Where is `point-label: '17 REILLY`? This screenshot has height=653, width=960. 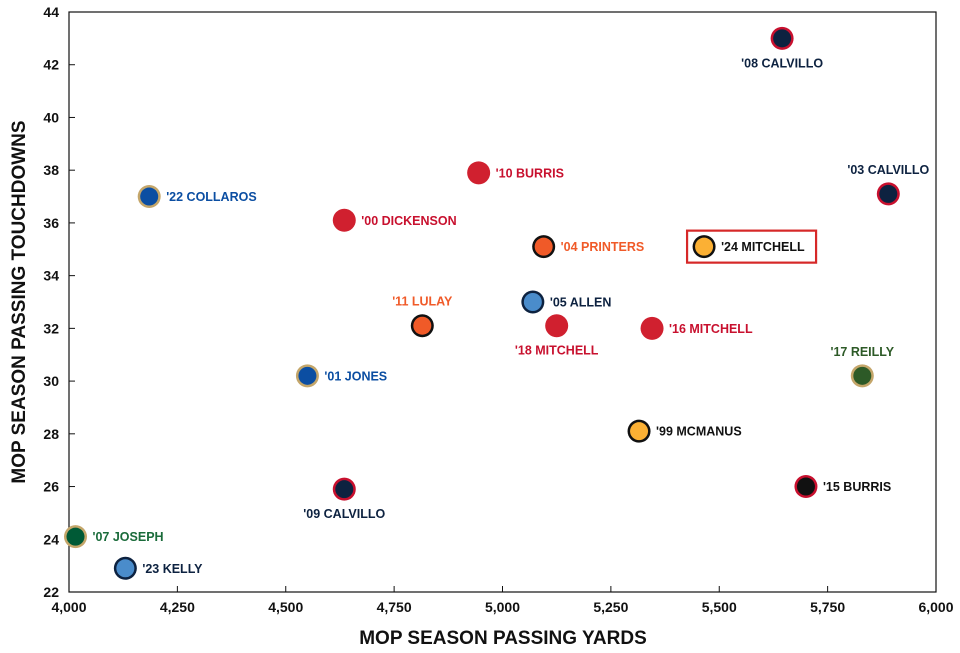 point-label: '17 REILLY is located at coordinates (862, 352).